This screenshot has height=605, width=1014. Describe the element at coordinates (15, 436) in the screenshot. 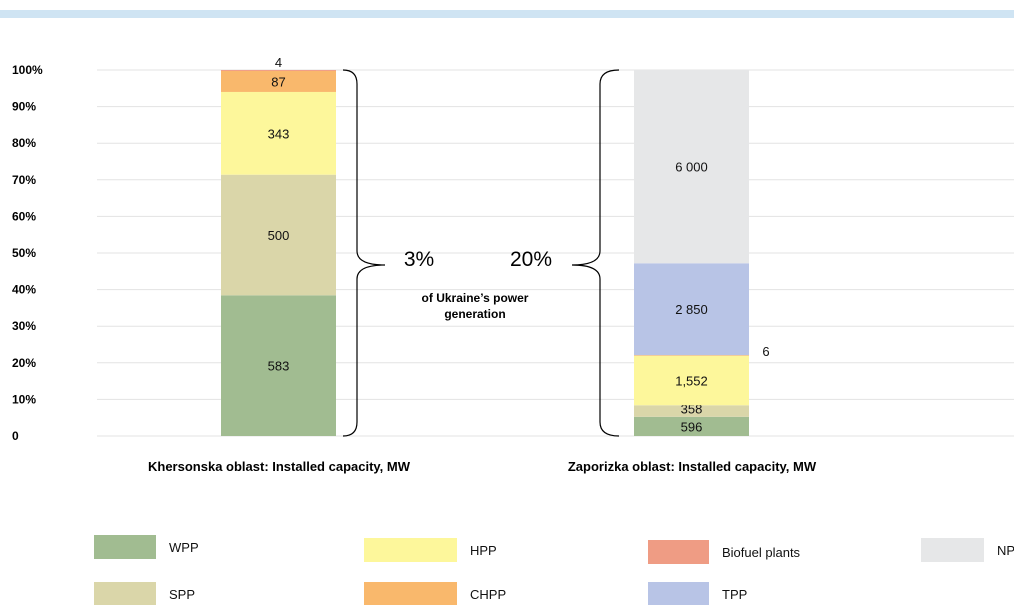

I see `y-tick-label: 0` at that location.